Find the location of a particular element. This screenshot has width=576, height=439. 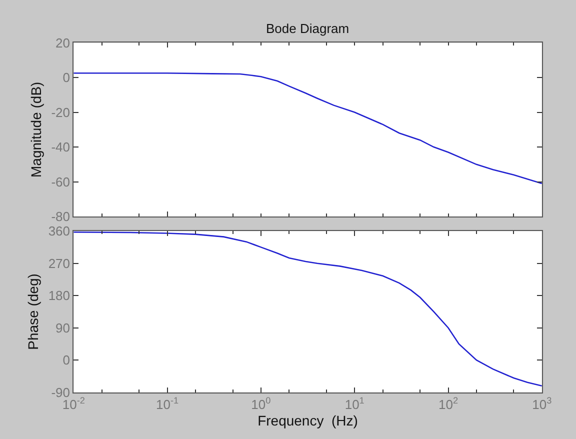

x-tick-label: 10$^{3}$ is located at coordinates (542, 404).